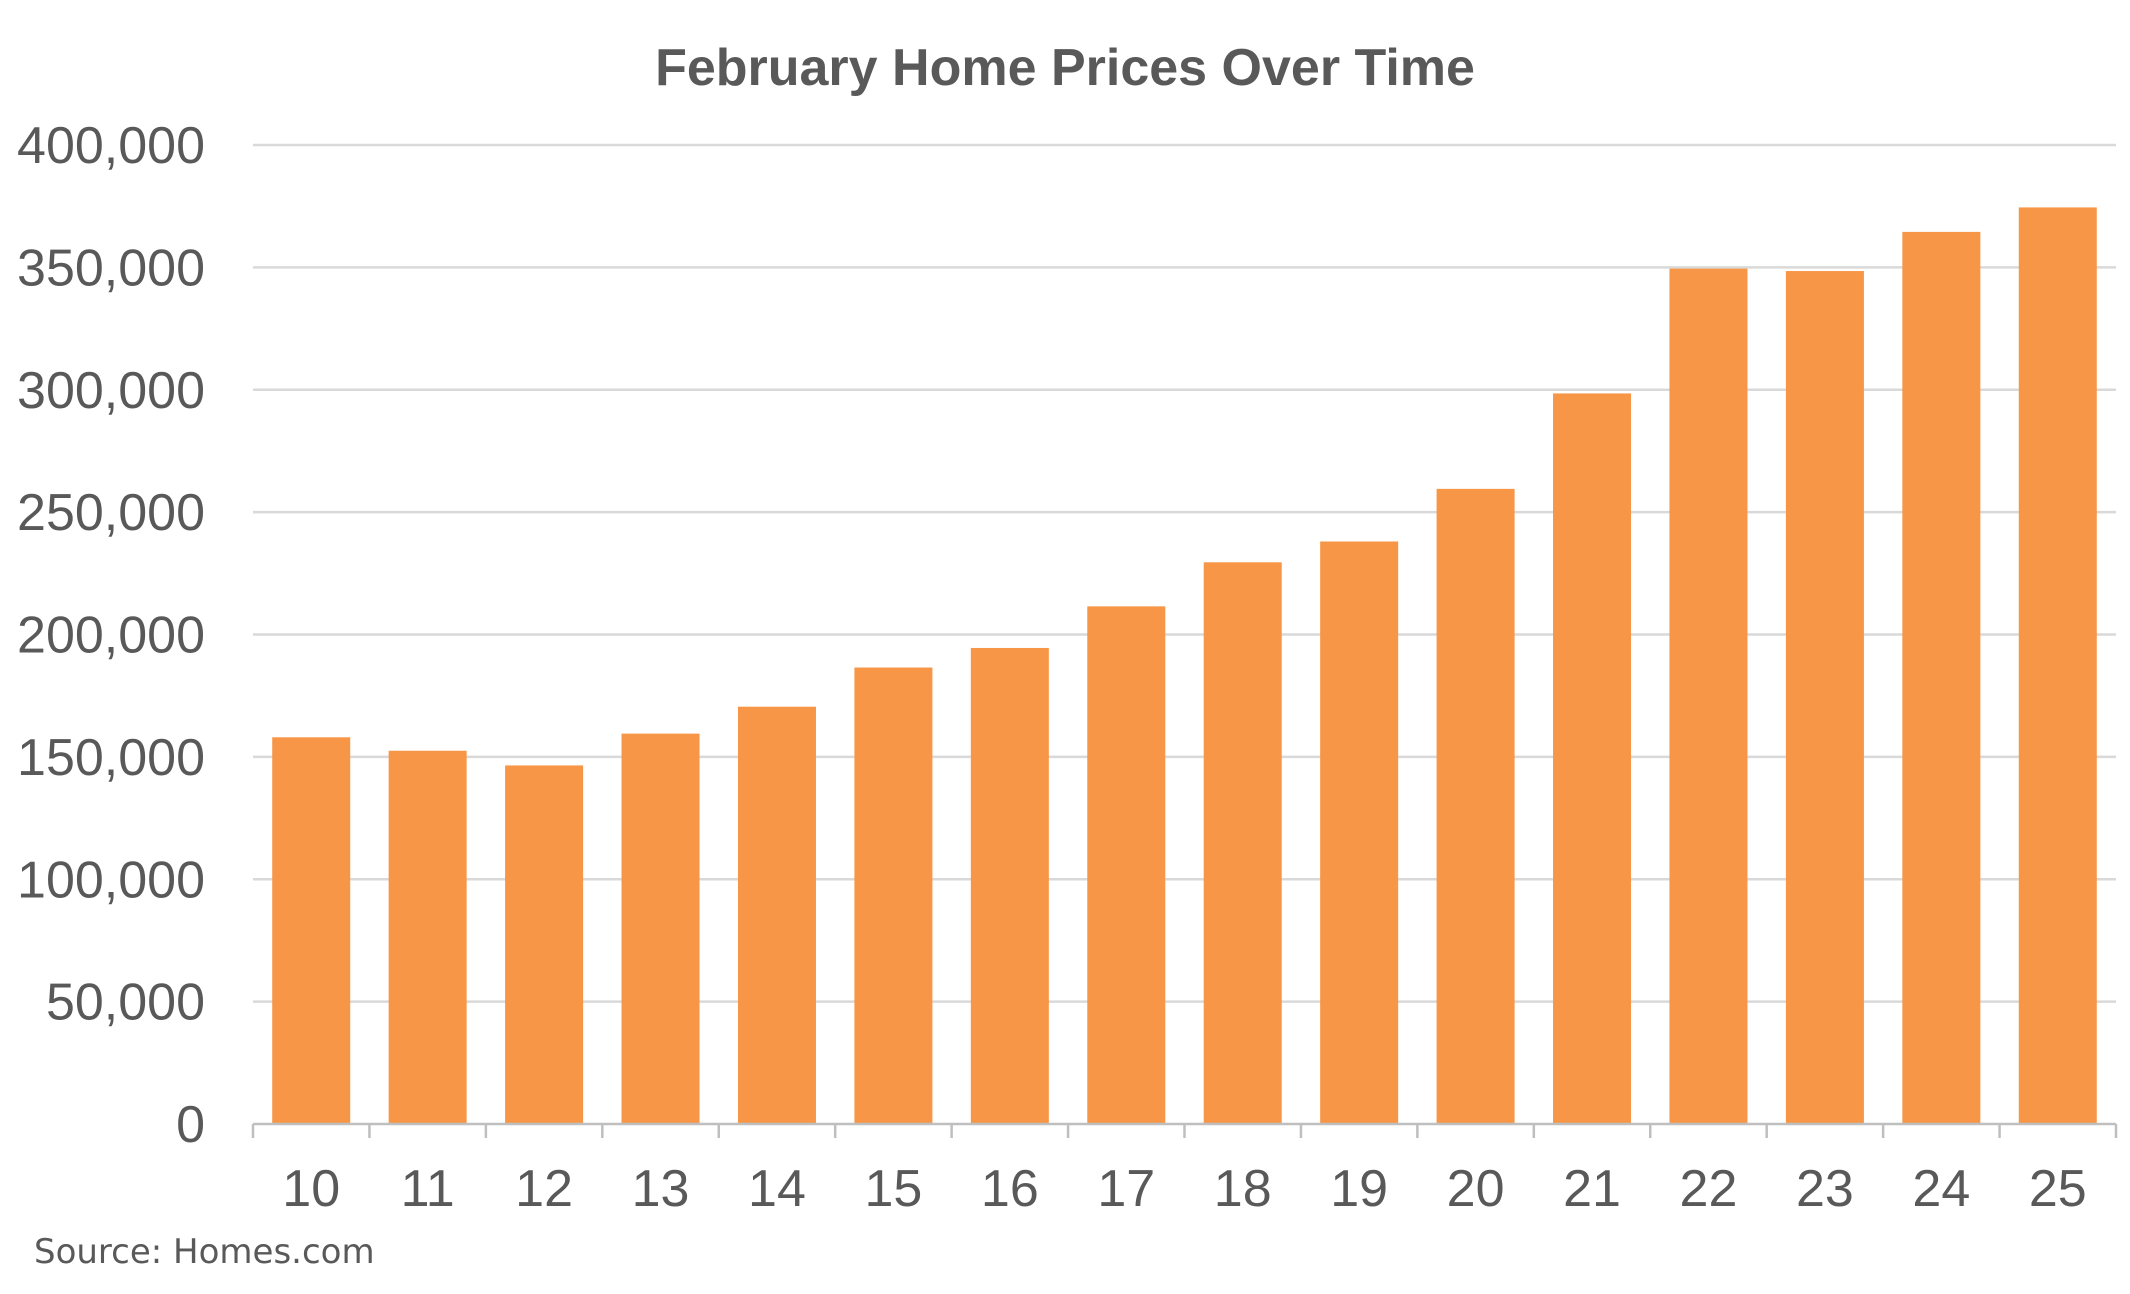 This screenshot has width=2130, height=1294. What do you see at coordinates (1065, 68) in the screenshot?
I see `chart-title: February Home Prices Over Time` at bounding box center [1065, 68].